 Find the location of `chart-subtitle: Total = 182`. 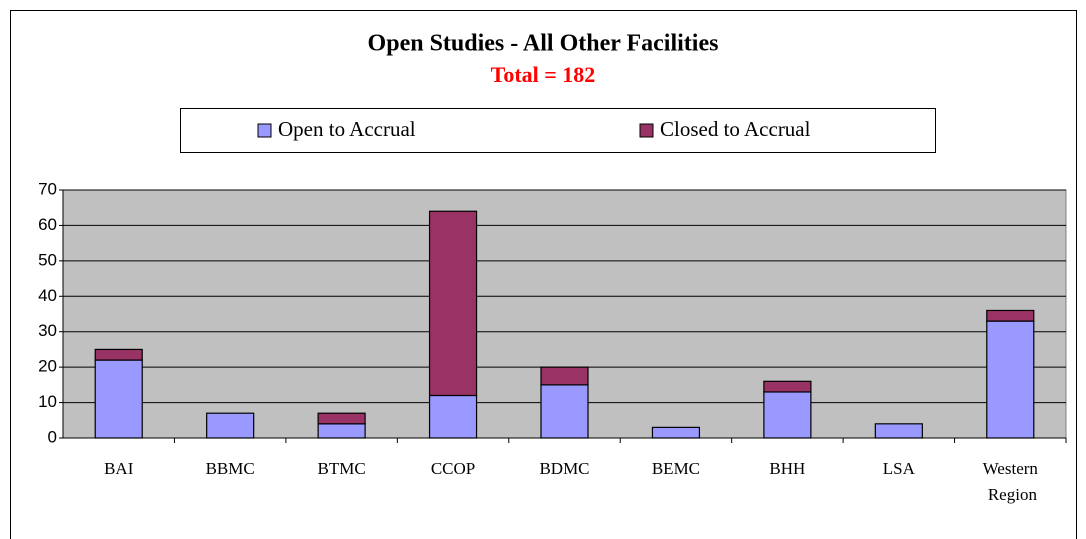

chart-subtitle: Total = 182 is located at coordinates (543, 74).